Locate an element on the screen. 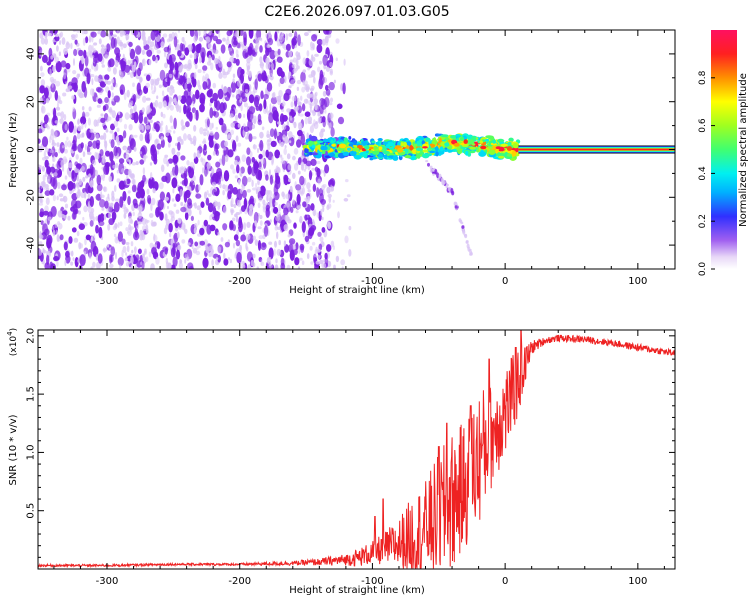 The height and width of the screenshot is (600, 750). snr-y-multiplier: (x104) is located at coordinates (12, 342).